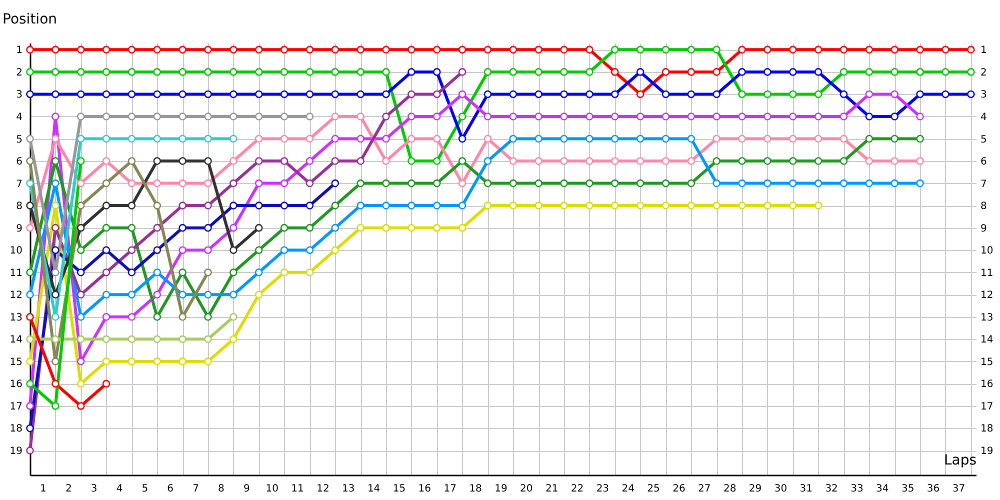 The width and height of the screenshot is (1000, 500). What do you see at coordinates (831, 489) in the screenshot?
I see `x-tick-label: 32` at bounding box center [831, 489].